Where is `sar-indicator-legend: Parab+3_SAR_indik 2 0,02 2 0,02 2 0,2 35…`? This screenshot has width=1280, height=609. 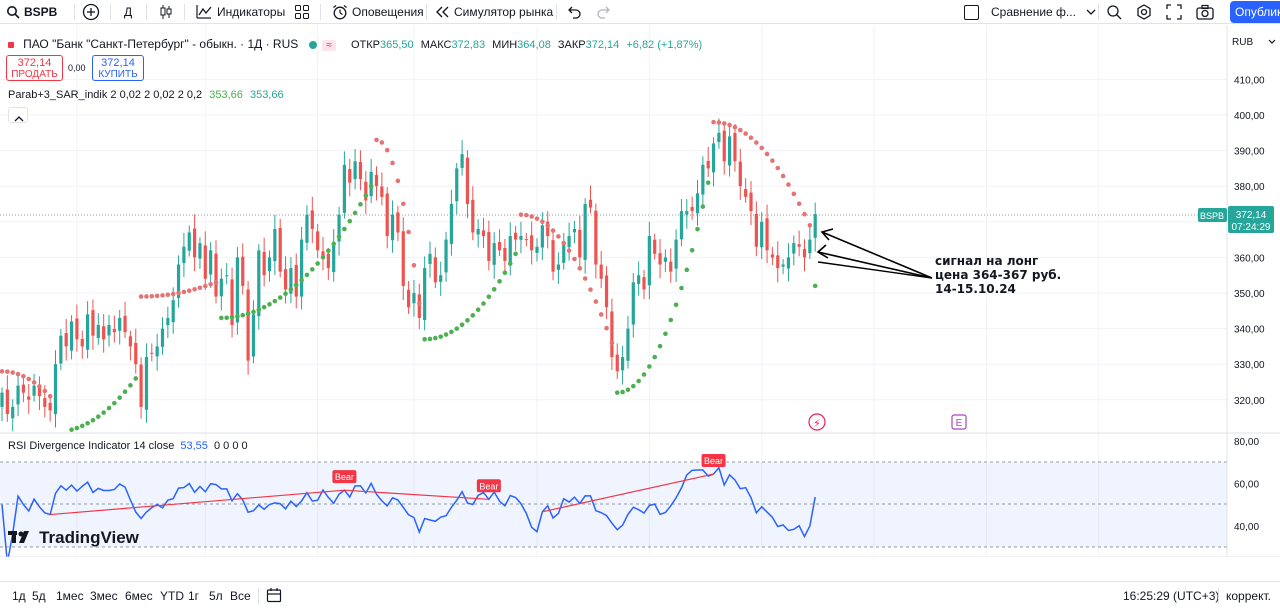 sar-indicator-legend: Parab+3_SAR_indik 2 0,02 2 0,02 2 0,2 35… is located at coordinates (146, 95).